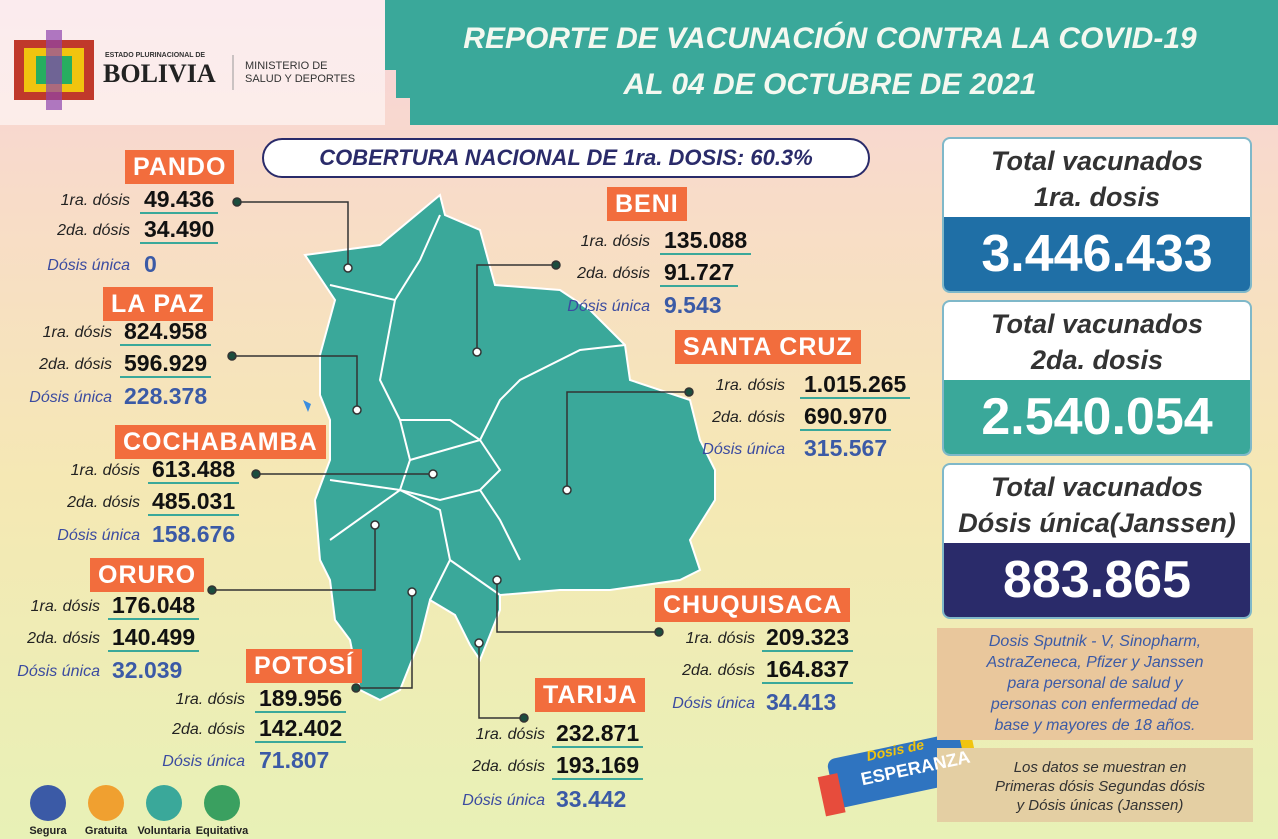 This screenshot has width=1278, height=839. What do you see at coordinates (106, 811) in the screenshot?
I see `badge: Gratuita` at bounding box center [106, 811].